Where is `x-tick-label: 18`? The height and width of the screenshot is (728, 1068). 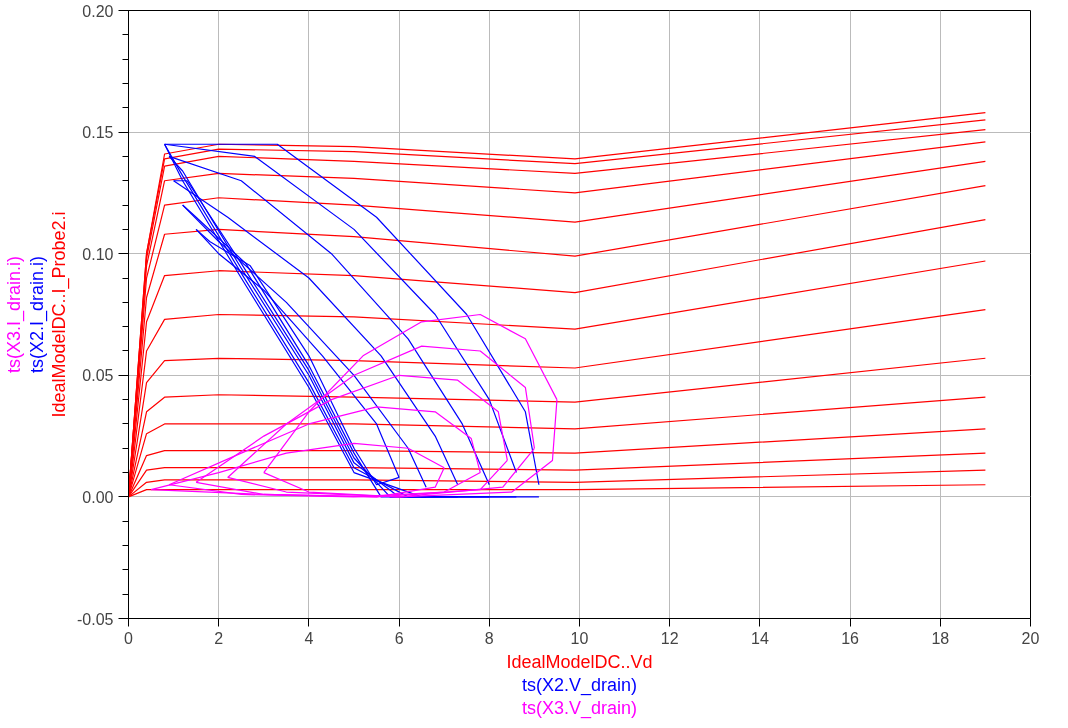 x-tick-label: 18 is located at coordinates (940, 638).